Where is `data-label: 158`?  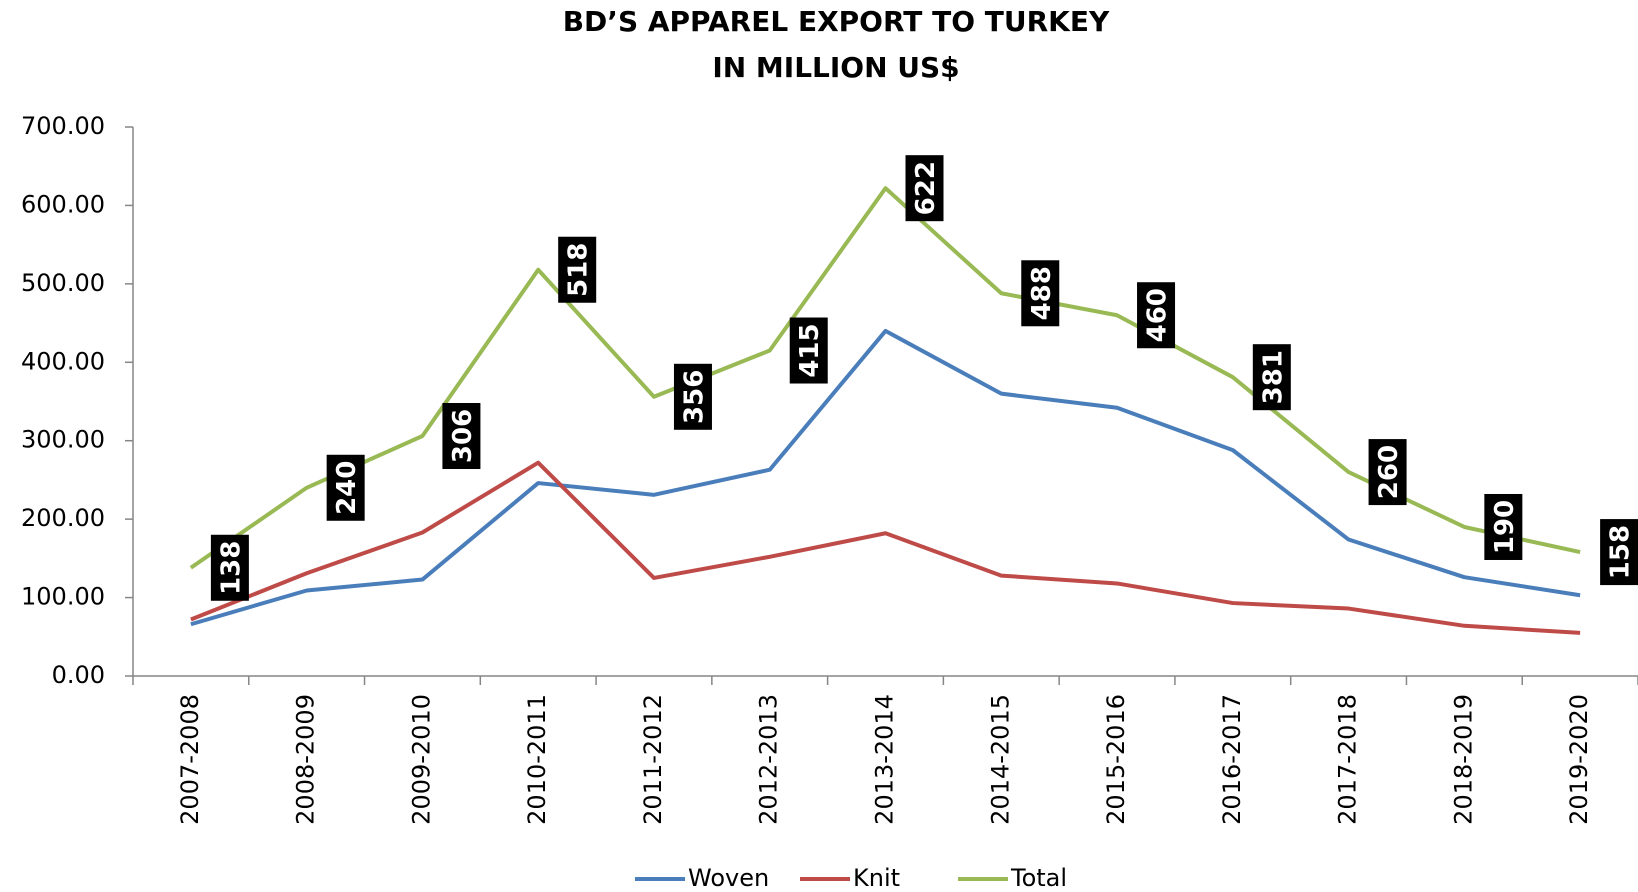 data-label: 158 is located at coordinates (1621, 552).